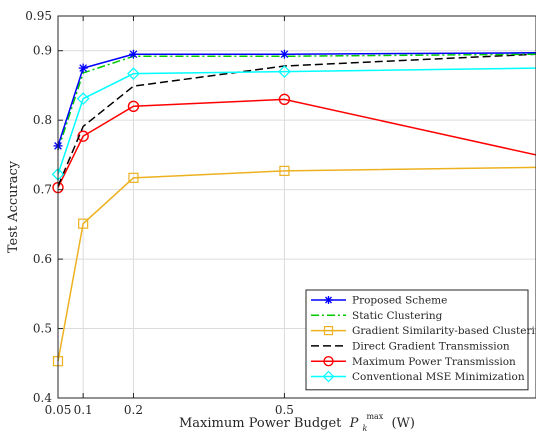  Describe the element at coordinates (42, 329) in the screenshot. I see `y-tick-label: 0.5` at that location.